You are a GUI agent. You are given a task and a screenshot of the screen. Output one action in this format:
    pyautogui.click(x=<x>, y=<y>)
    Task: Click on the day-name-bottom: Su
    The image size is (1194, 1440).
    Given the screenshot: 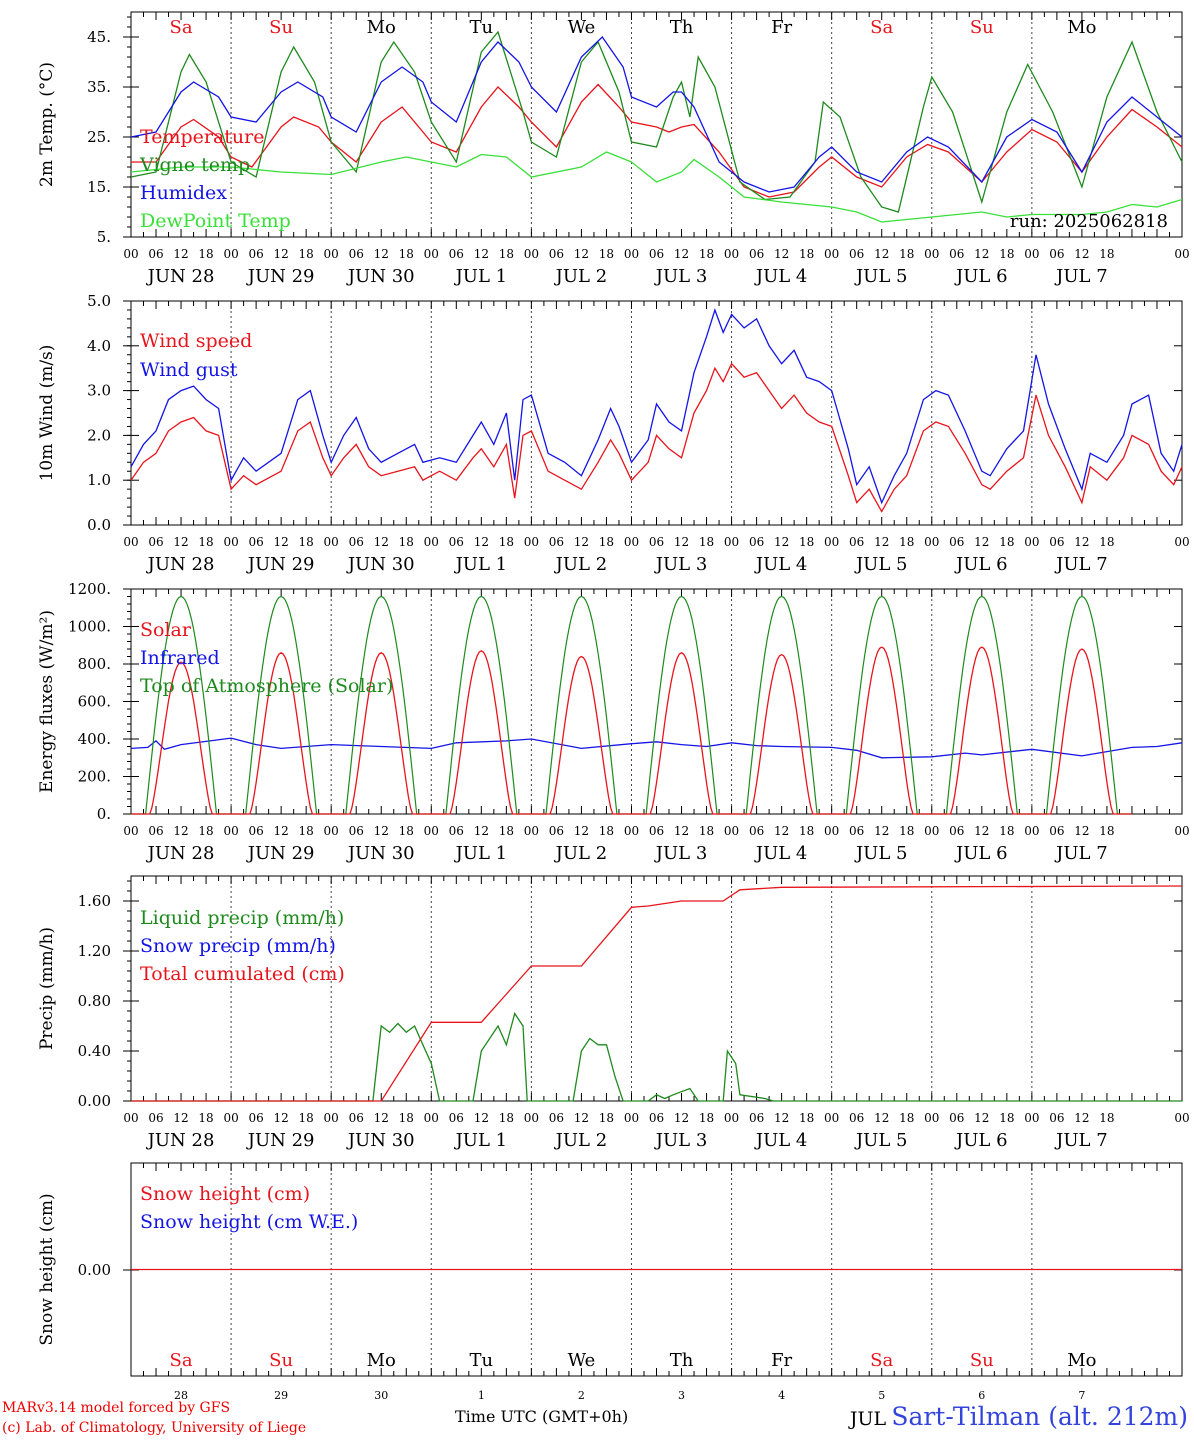 What is the action you would take?
    pyautogui.click(x=982, y=1360)
    